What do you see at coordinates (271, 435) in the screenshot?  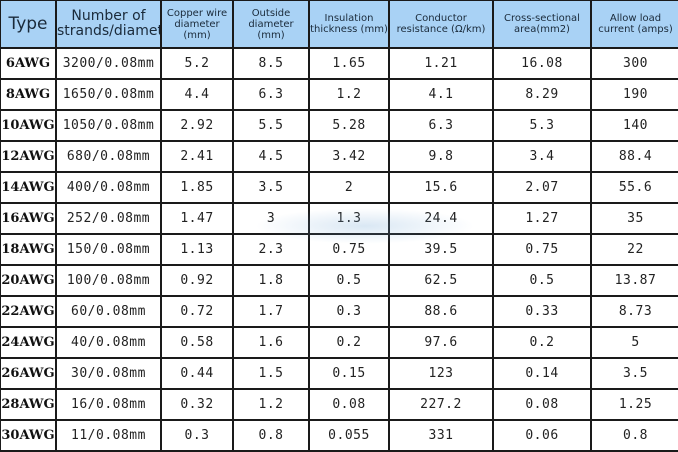 I see `cell-outside-diameter: 0.8` at bounding box center [271, 435].